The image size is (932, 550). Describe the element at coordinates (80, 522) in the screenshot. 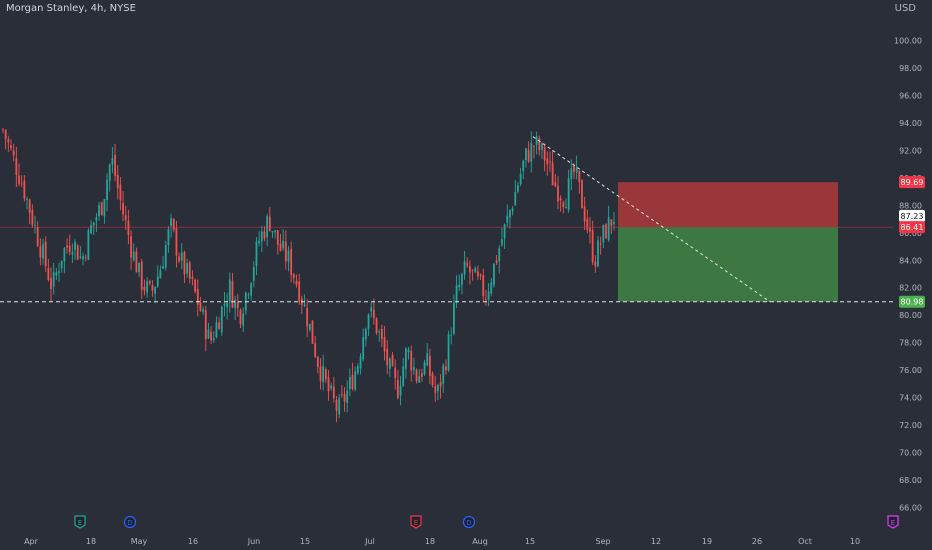

I see `event-marker-earnings: E` at that location.